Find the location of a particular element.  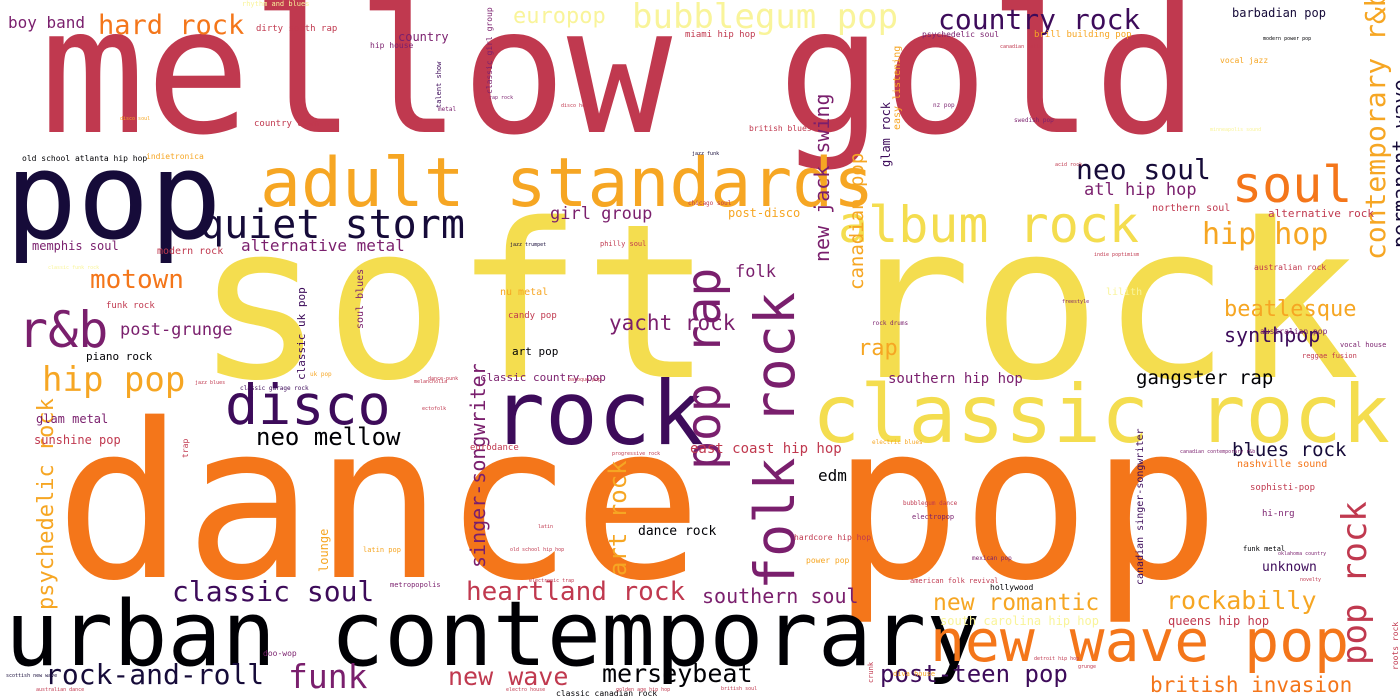

word-diva-house: diva house is located at coordinates (914, 674).